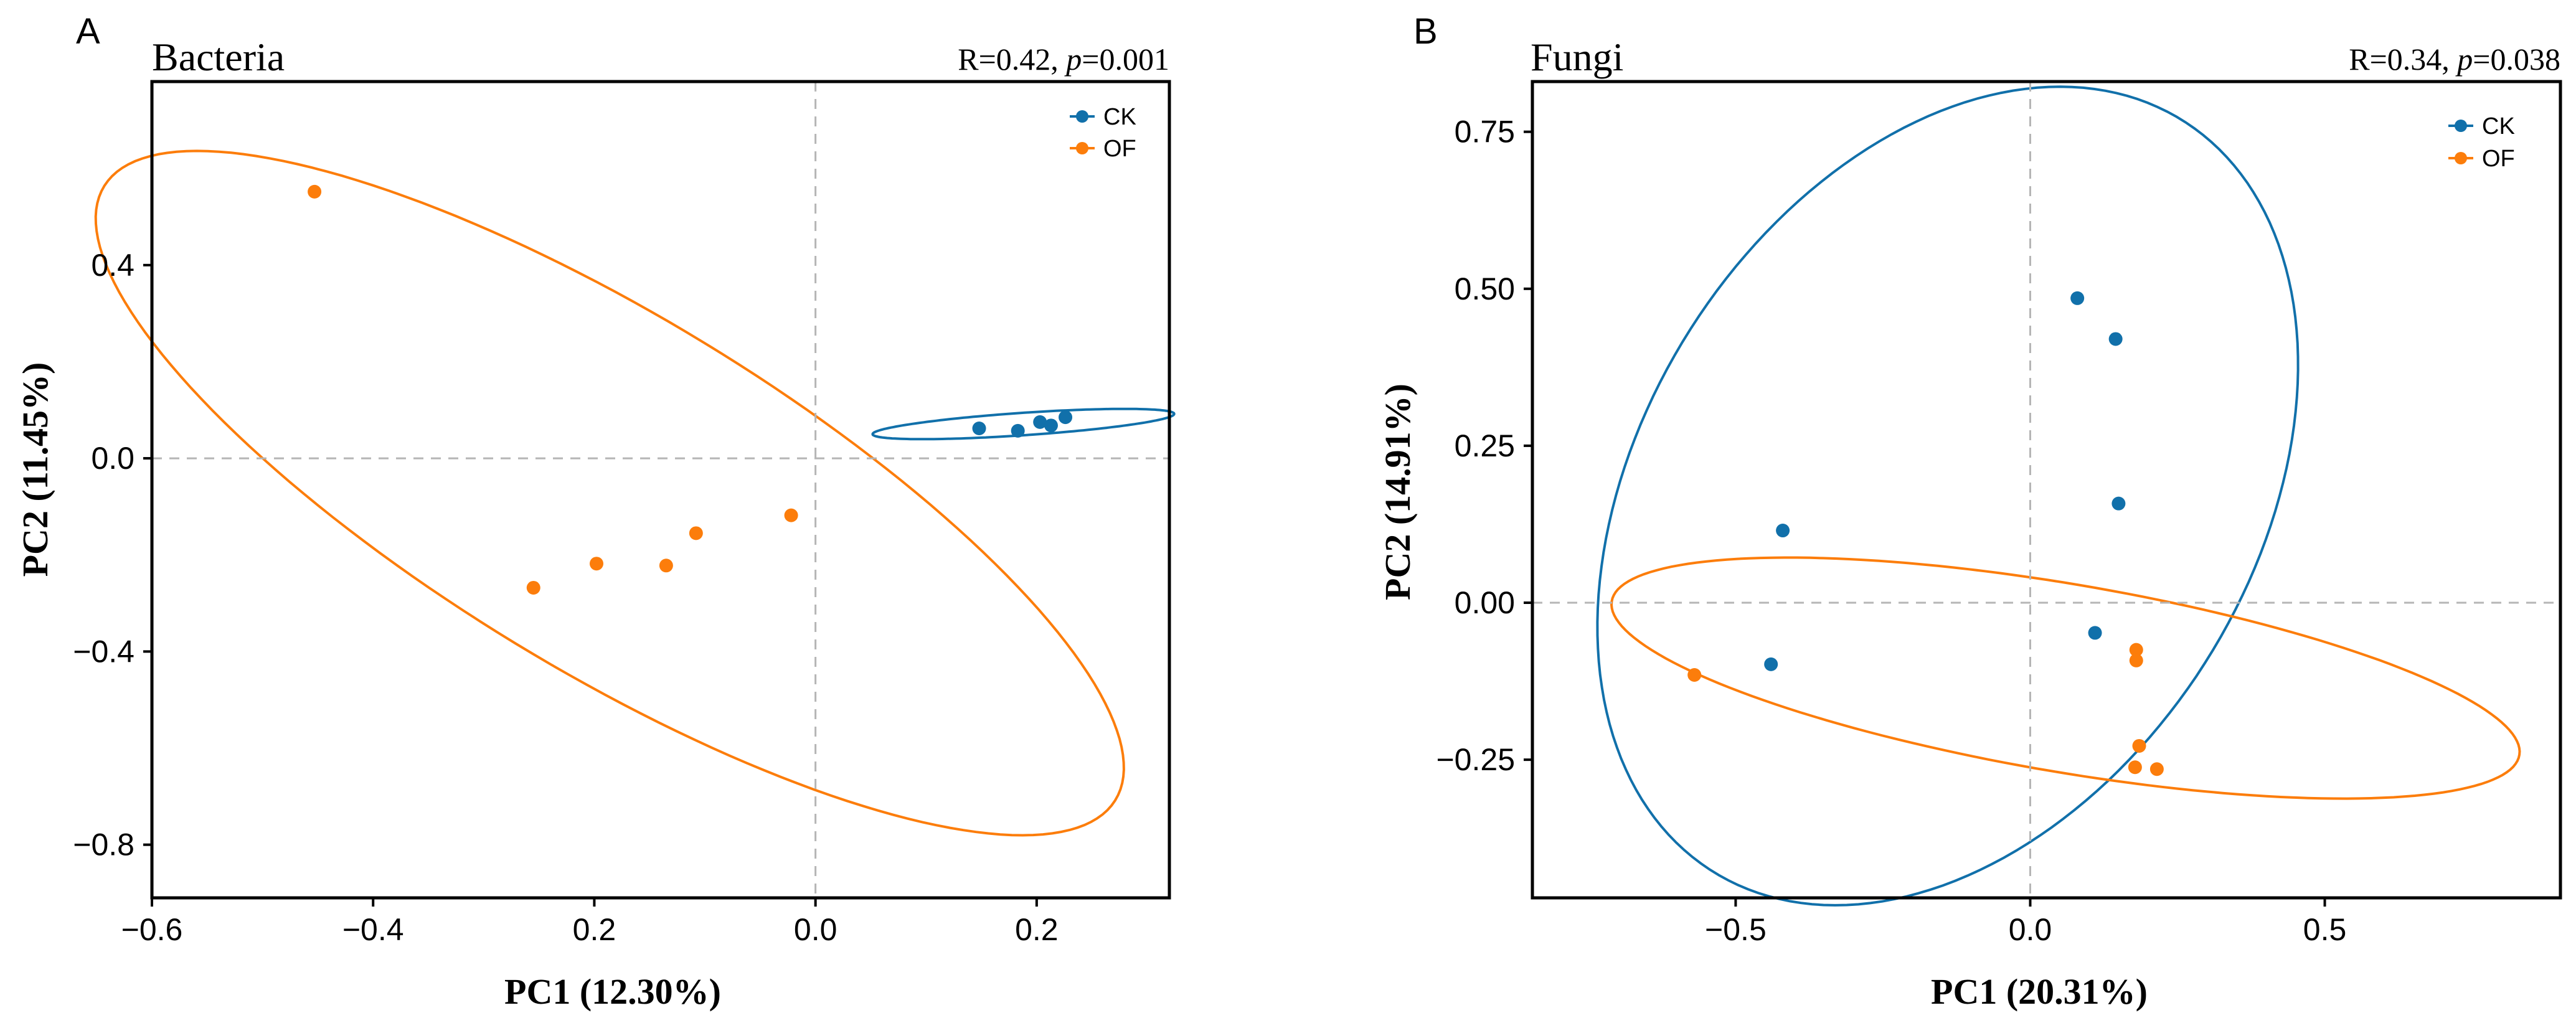  Describe the element at coordinates (112, 265) in the screenshot. I see `y-tick-label: 0.4` at that location.